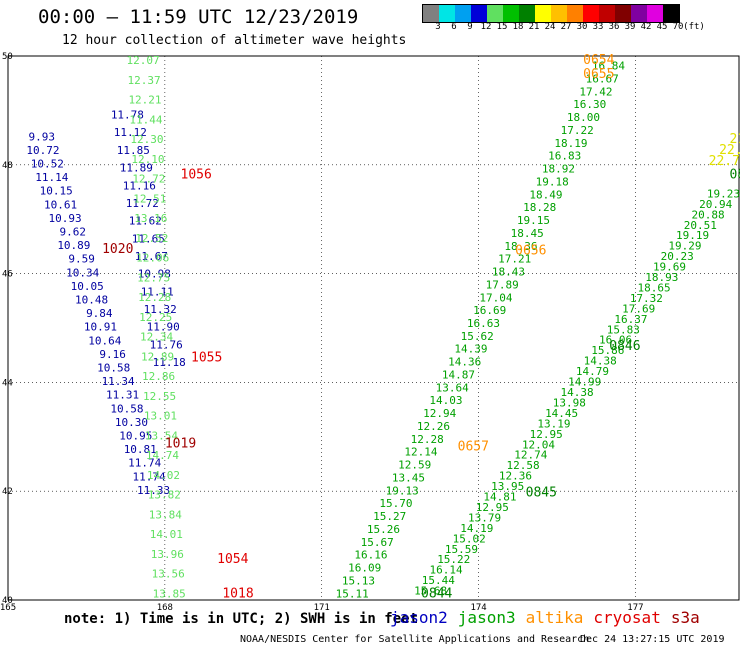 The image size is (740, 650). Describe the element at coordinates (541, 493) in the screenshot. I see `time-marker-label: 0845` at that location.